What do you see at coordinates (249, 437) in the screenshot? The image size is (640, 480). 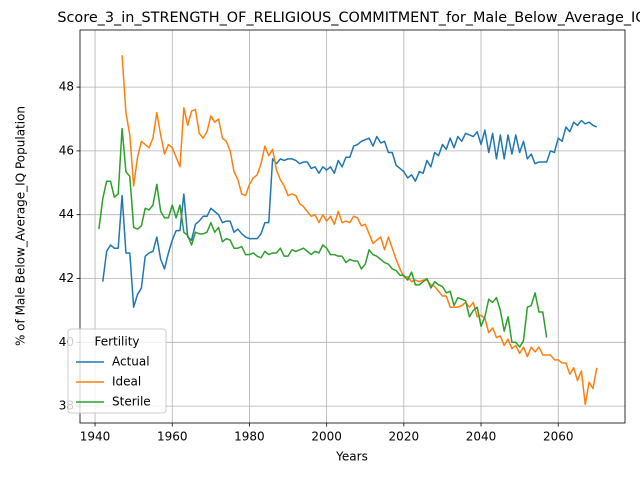 I see `x-tick-label: 1980` at bounding box center [249, 437].